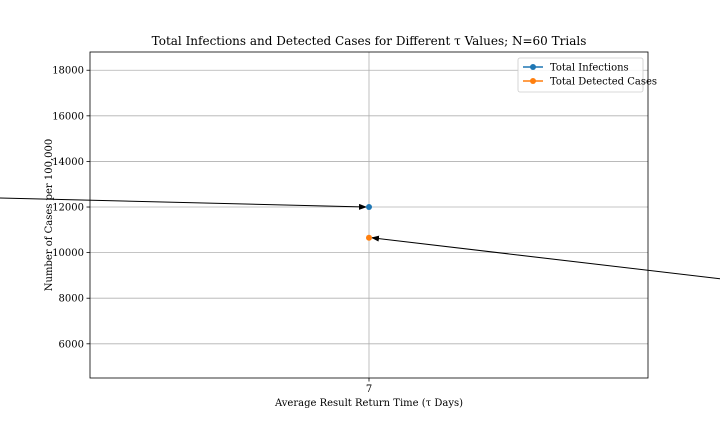 The width and height of the screenshot is (720, 432). Describe the element at coordinates (580, 75) in the screenshot. I see `legend-box` at that location.